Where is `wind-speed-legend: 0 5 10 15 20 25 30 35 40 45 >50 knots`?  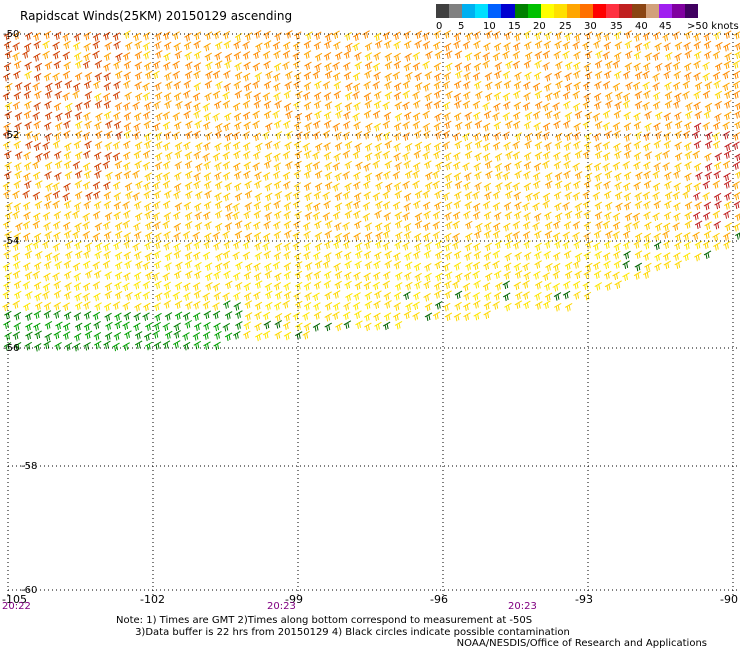
wind-speed-legend: 0 5 10 15 20 25 30 35 40 45 >50 knots is located at coordinates (587, 19).